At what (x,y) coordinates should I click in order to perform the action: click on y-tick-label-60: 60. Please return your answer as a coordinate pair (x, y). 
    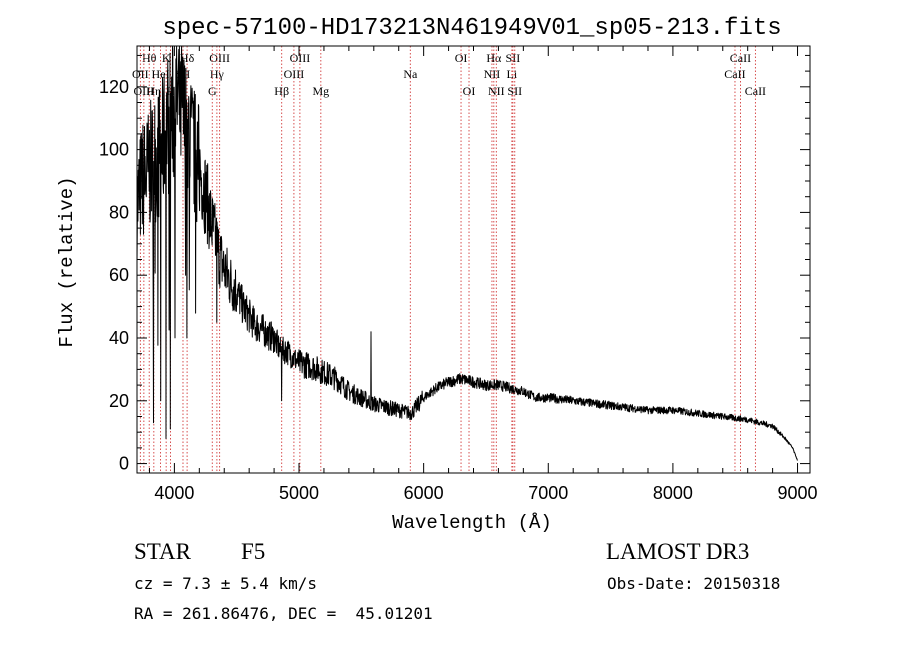
    Looking at the image, I should click on (119, 275).